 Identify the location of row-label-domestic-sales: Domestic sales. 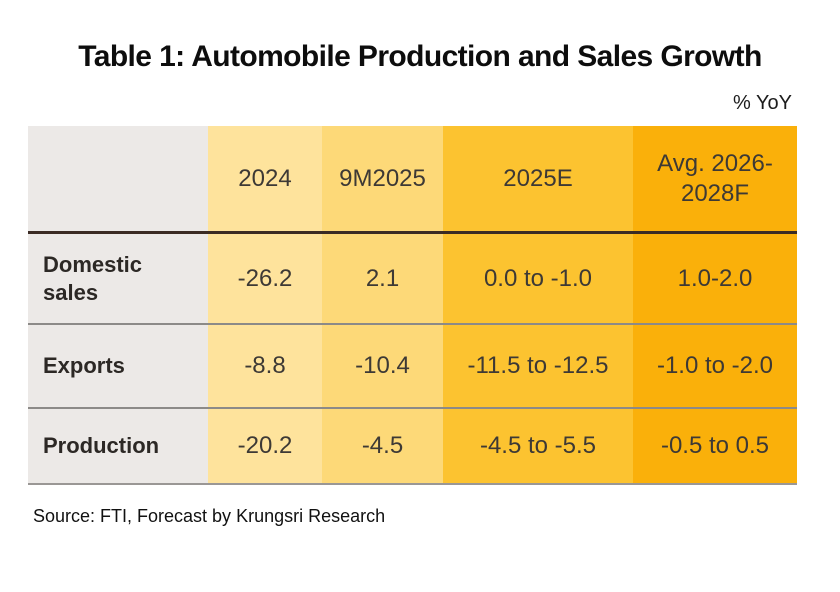
(118, 278).